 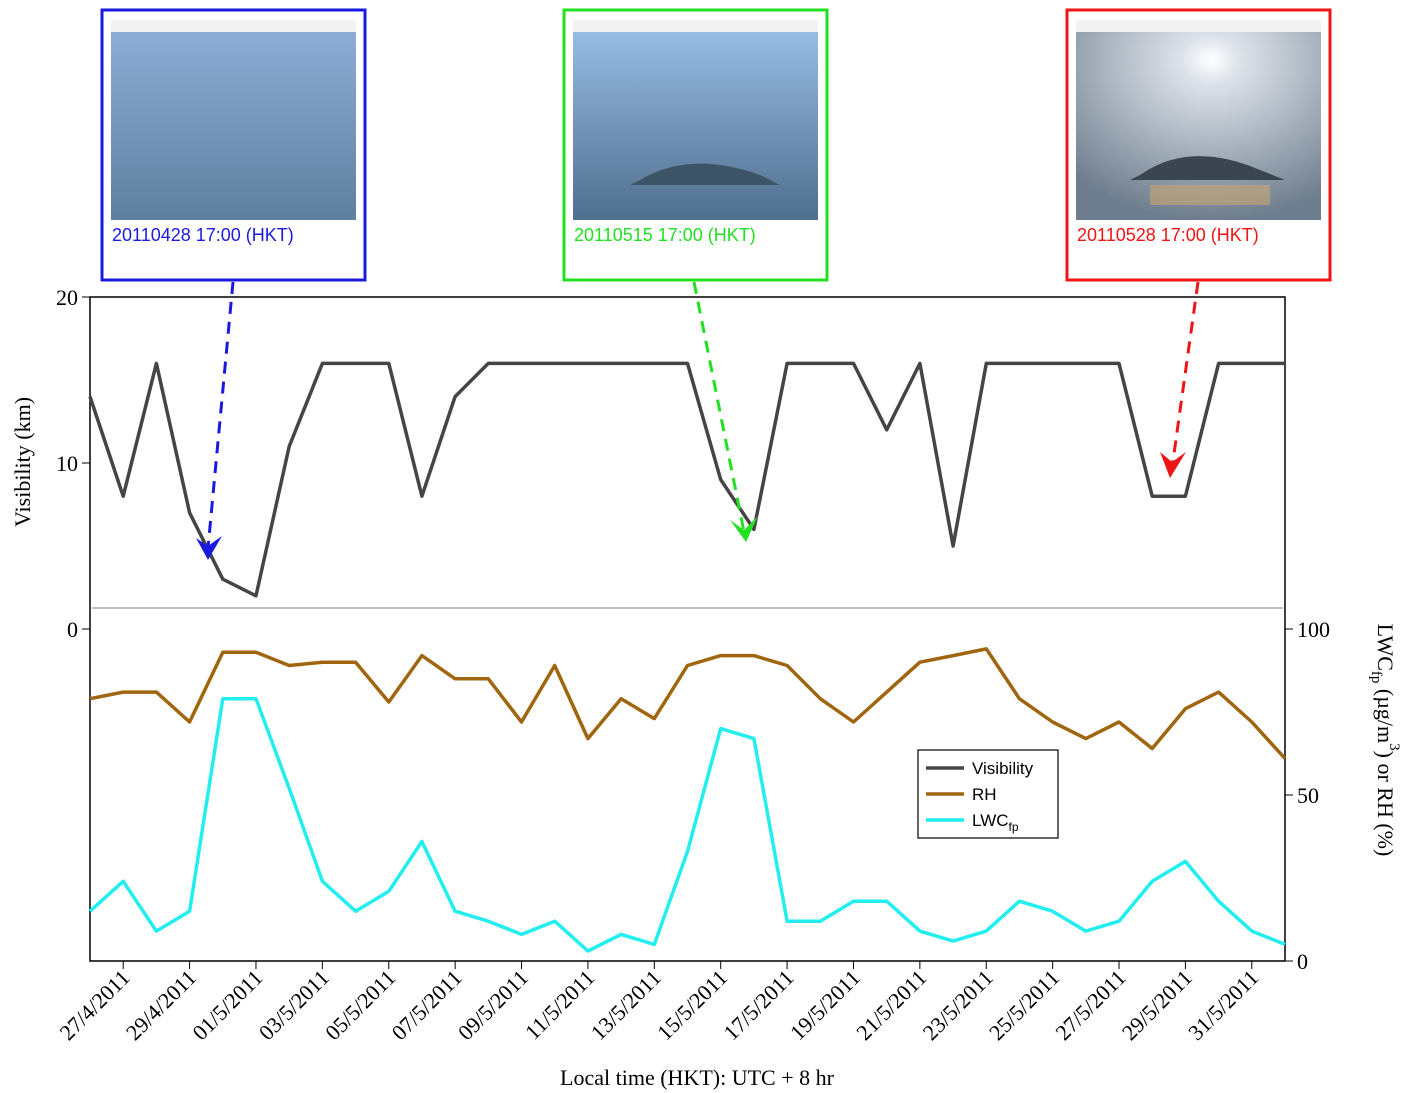 What do you see at coordinates (1385, 647) in the screenshot?
I see `y2-label-part: LWC` at bounding box center [1385, 647].